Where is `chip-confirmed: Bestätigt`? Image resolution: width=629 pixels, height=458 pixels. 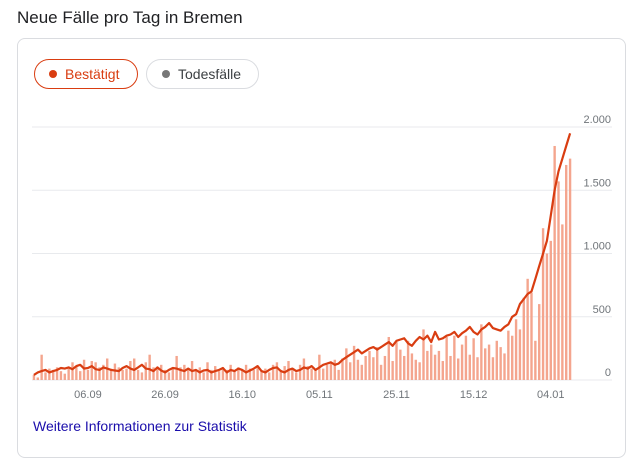
chip-confirmed: Bestätigt is located at coordinates (86, 74).